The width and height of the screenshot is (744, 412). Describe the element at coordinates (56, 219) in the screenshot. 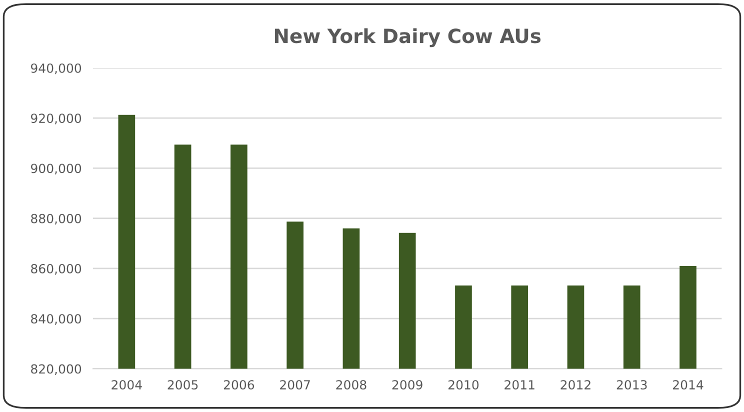

I see `y-tick-label: 880,000` at that location.